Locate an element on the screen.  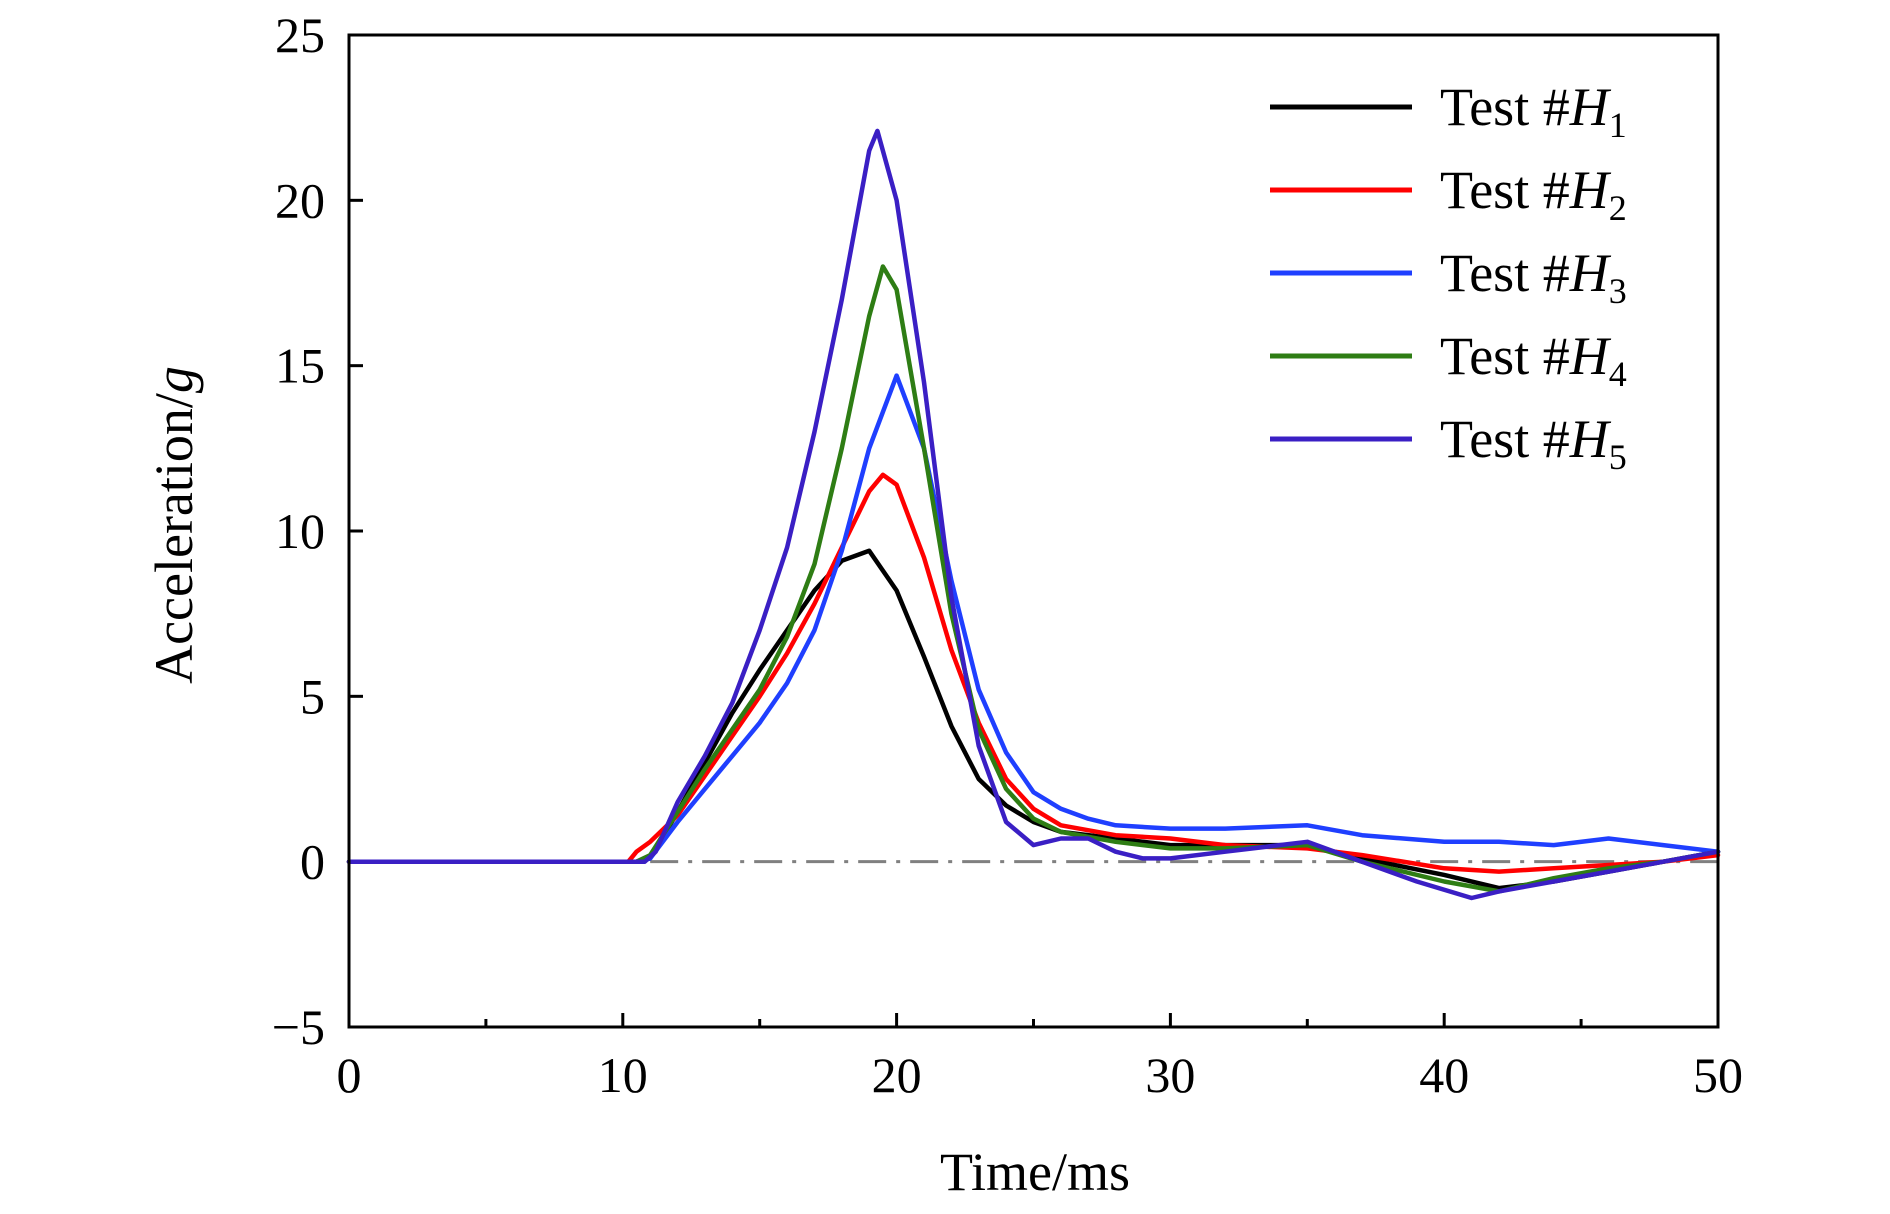
x-tick-label: 40 is located at coordinates (1444, 1075).